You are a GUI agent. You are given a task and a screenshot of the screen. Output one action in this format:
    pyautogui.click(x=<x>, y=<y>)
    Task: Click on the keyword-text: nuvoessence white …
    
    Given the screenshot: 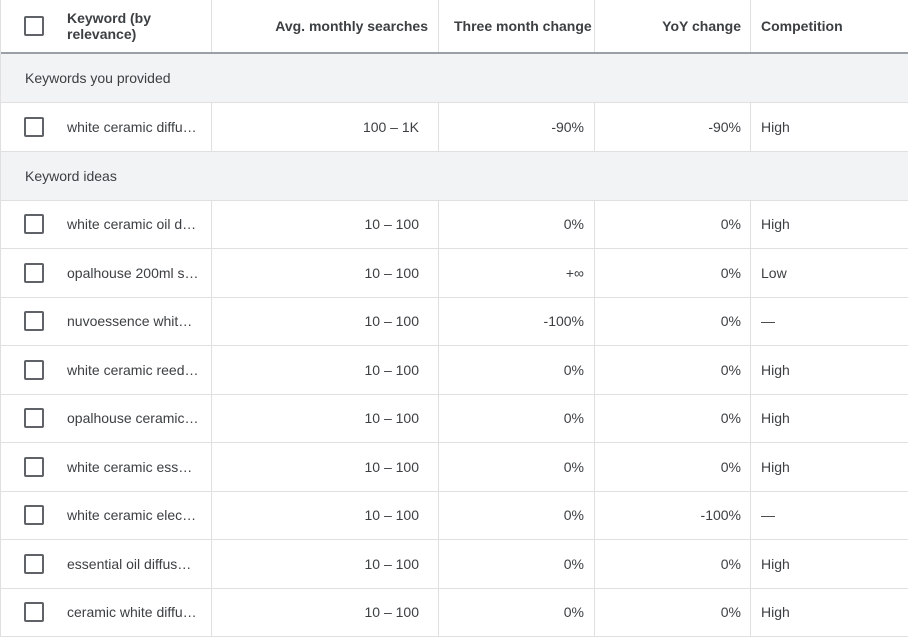 What is the action you would take?
    pyautogui.click(x=133, y=321)
    